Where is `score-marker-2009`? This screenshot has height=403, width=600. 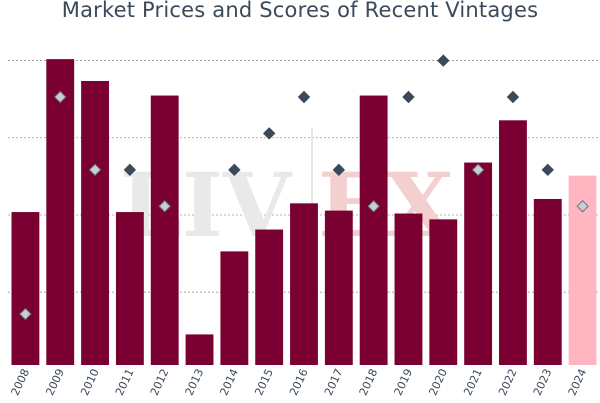
score-marker-2009 is located at coordinates (60, 97).